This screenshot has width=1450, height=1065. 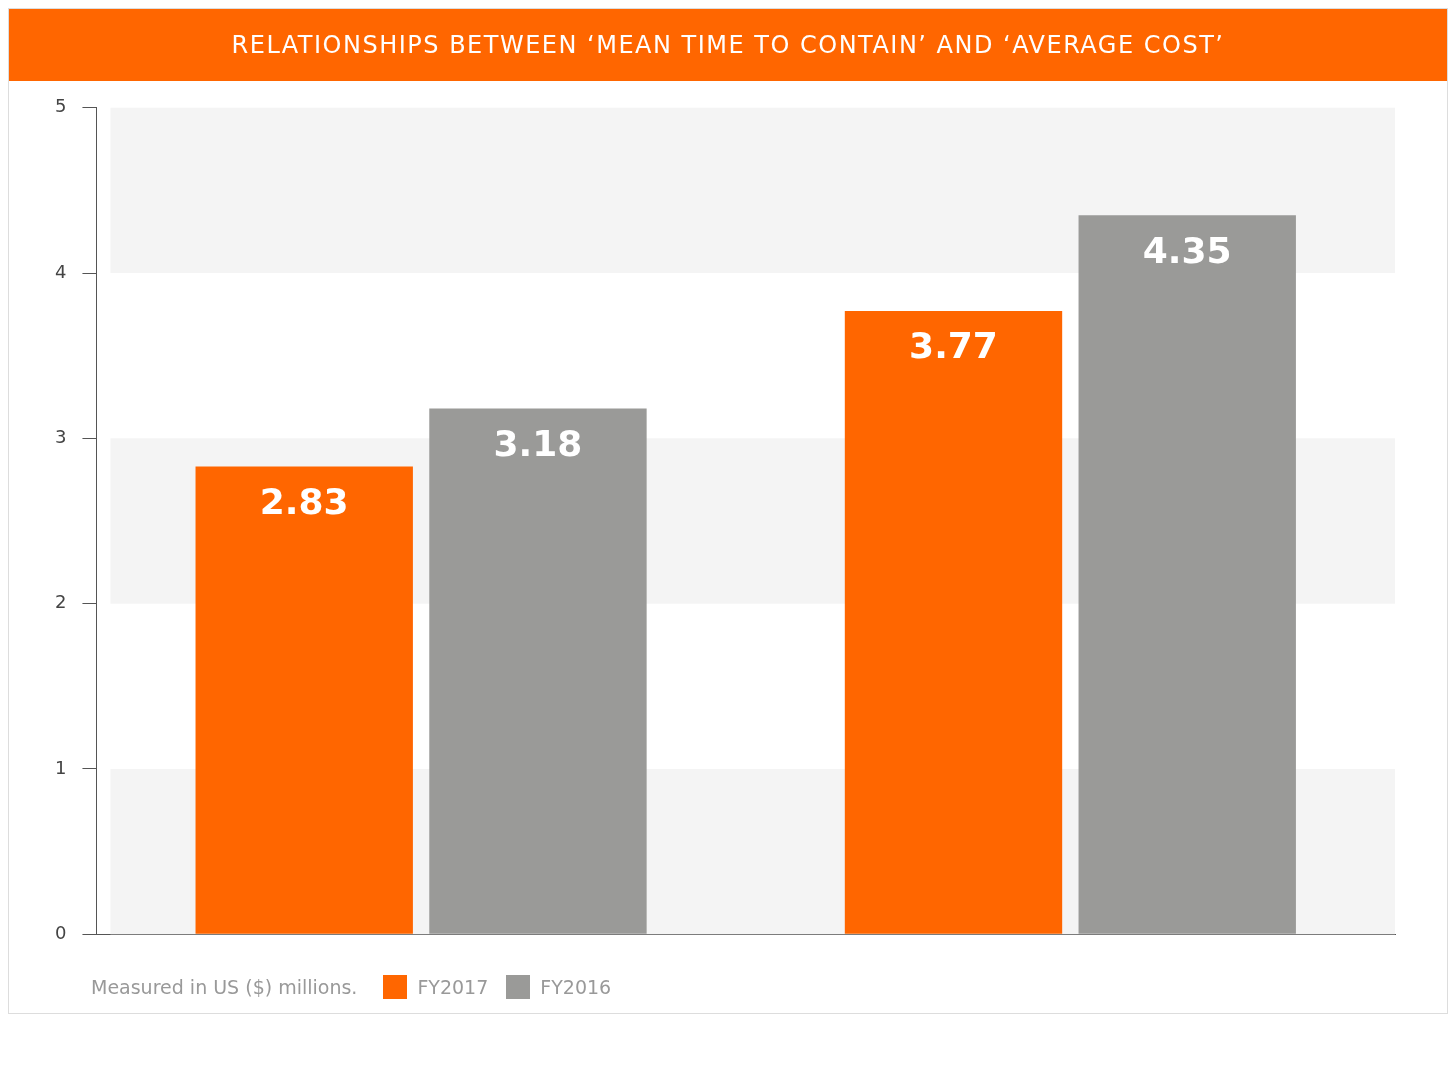 What do you see at coordinates (538, 443) in the screenshot?
I see `data-label: 3.18` at bounding box center [538, 443].